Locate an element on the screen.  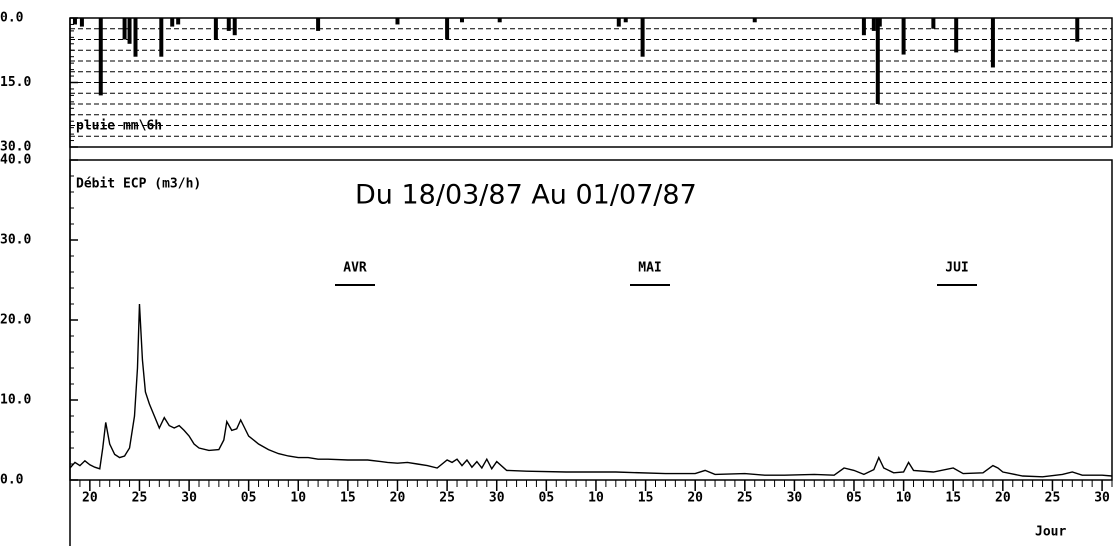
chart-title: Du 18/03/87 Au 01/07/87 is located at coordinates (526, 195).